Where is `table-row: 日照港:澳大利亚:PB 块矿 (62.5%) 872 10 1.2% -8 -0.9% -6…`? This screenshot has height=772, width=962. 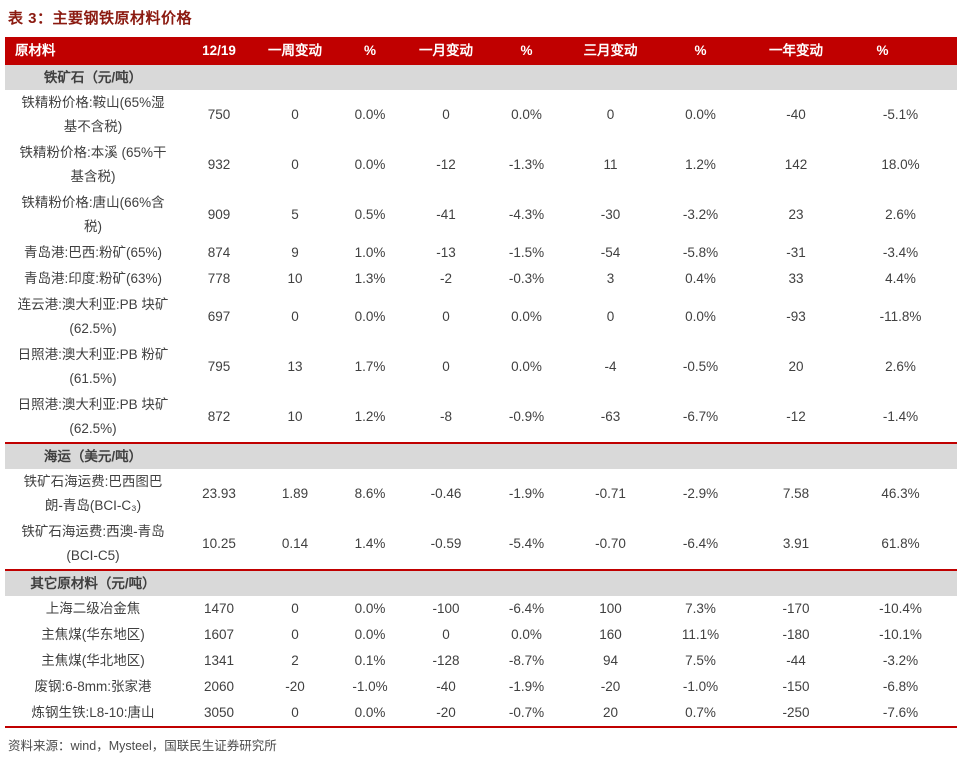 table-row: 日照港:澳大利亚:PB 块矿 (62.5%) 872 10 1.2% -8 -0.9% -6… is located at coordinates (481, 417).